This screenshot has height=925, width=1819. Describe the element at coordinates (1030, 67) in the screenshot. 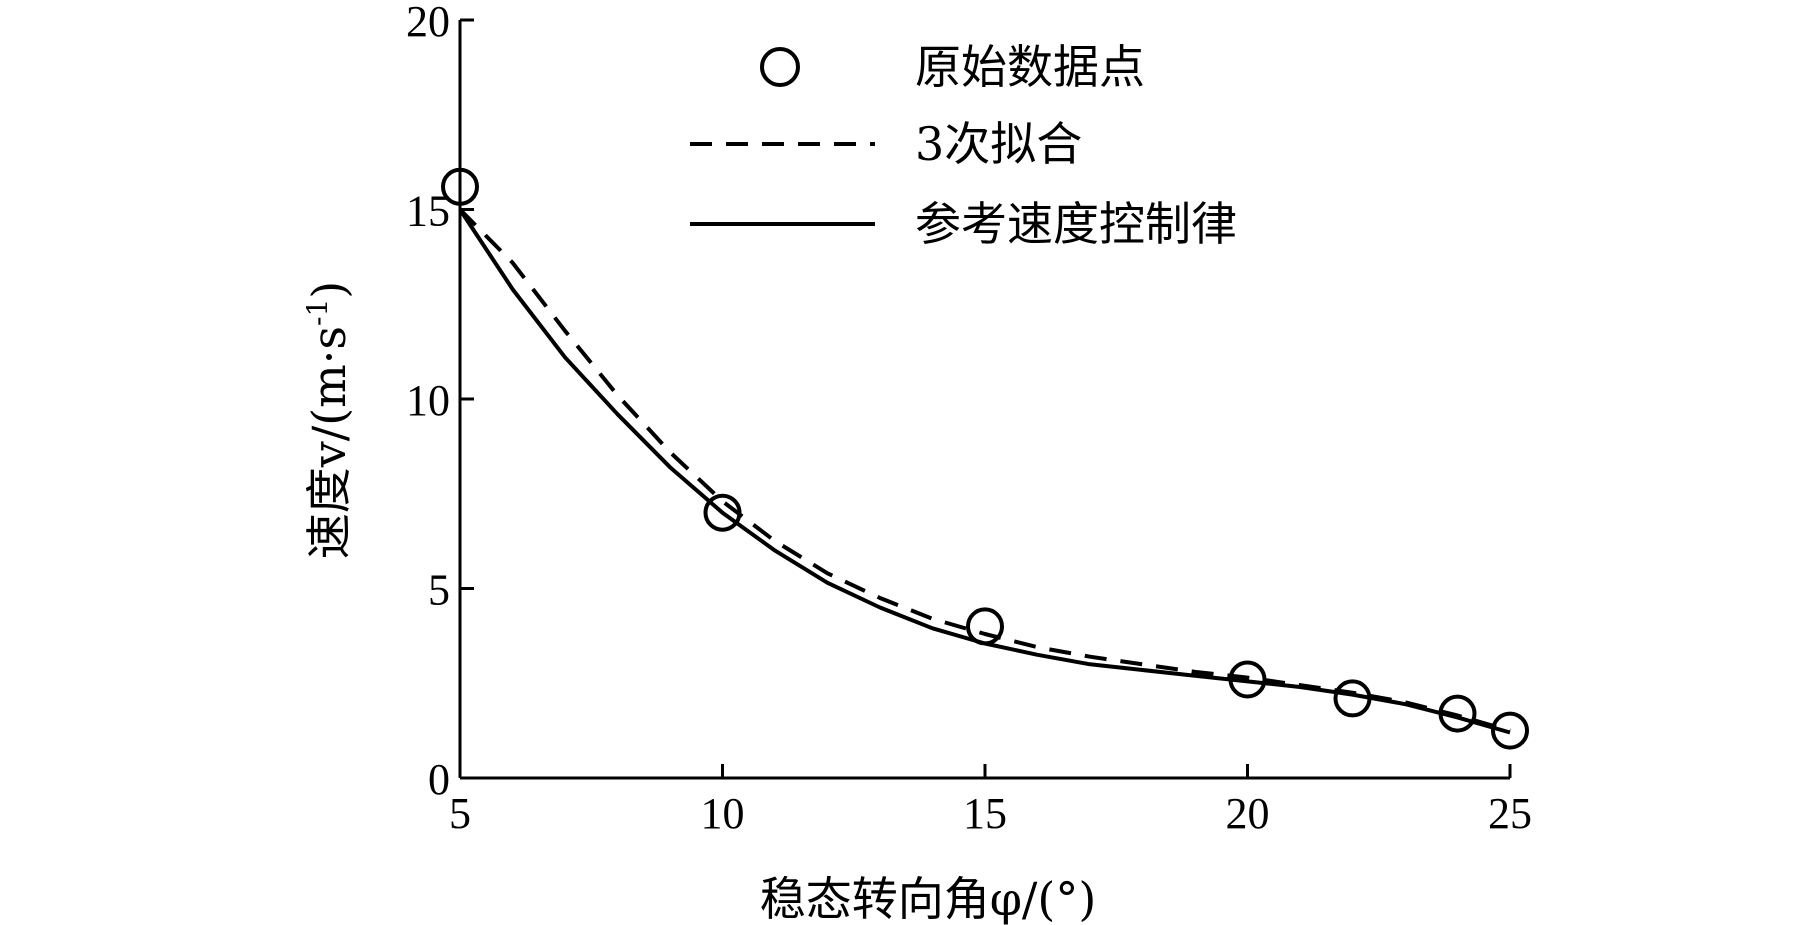

I see `legend-label: 原始数据点` at that location.